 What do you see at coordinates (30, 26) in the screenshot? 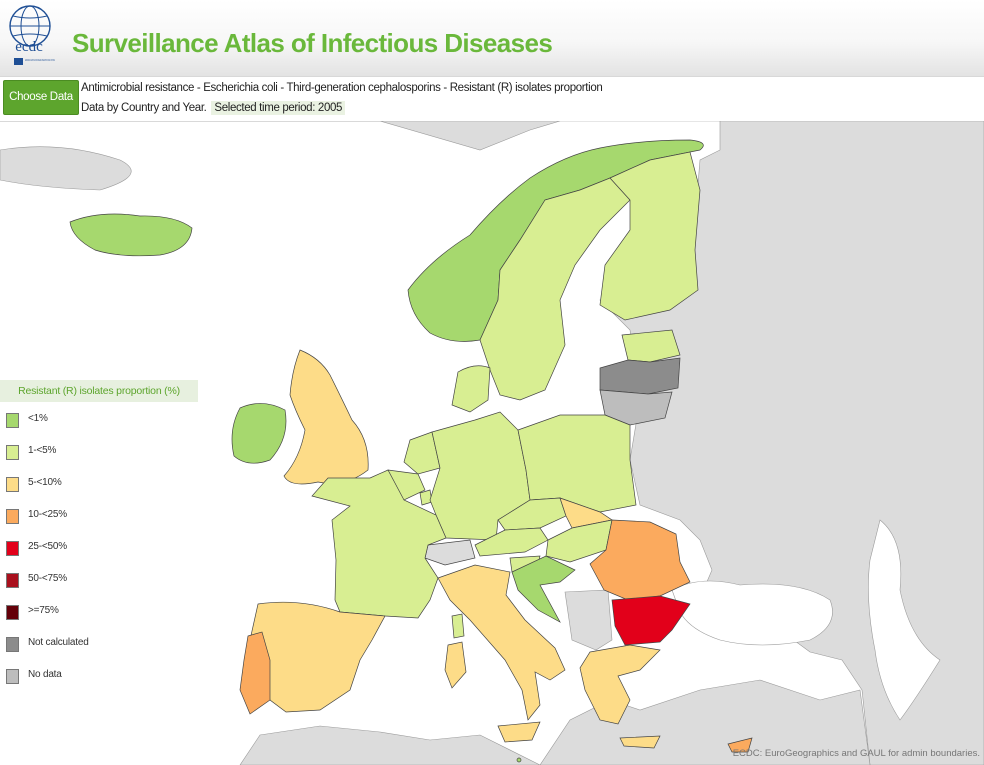
I see `globe-icon` at bounding box center [30, 26].